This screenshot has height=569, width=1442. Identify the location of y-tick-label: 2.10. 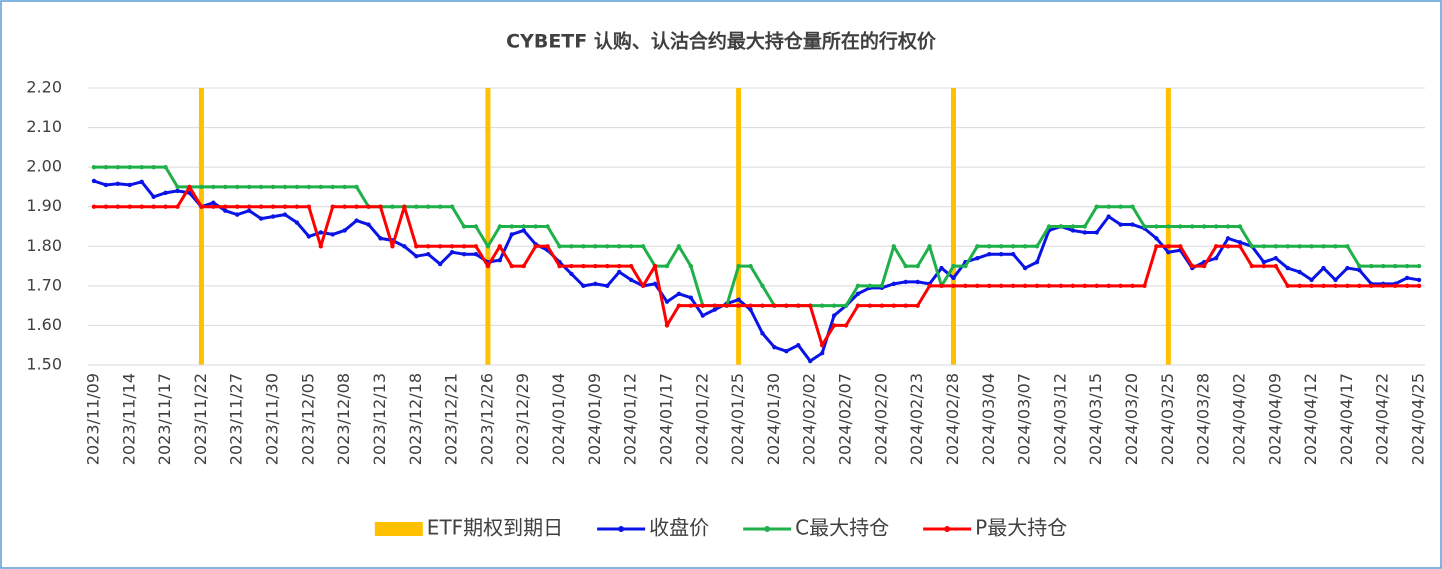
(44, 126).